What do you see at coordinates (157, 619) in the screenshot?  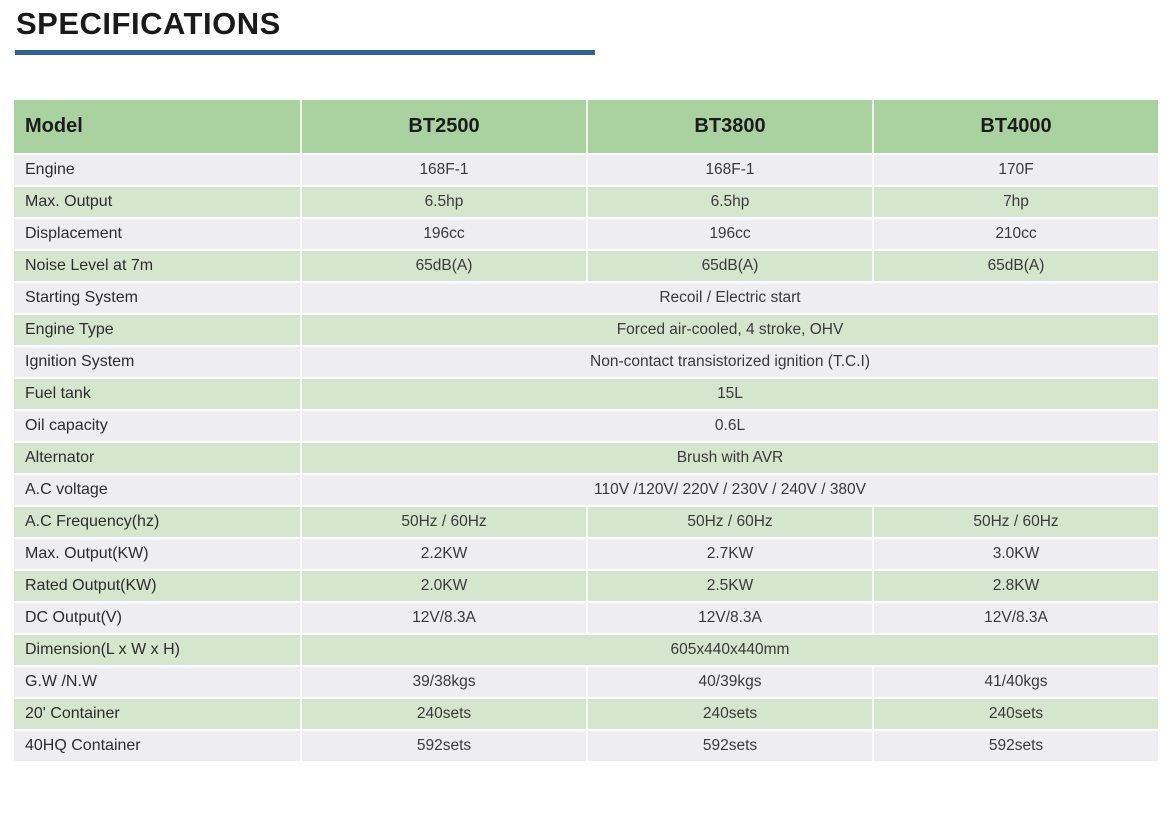 I see `spec-label: DC Output(V)` at bounding box center [157, 619].